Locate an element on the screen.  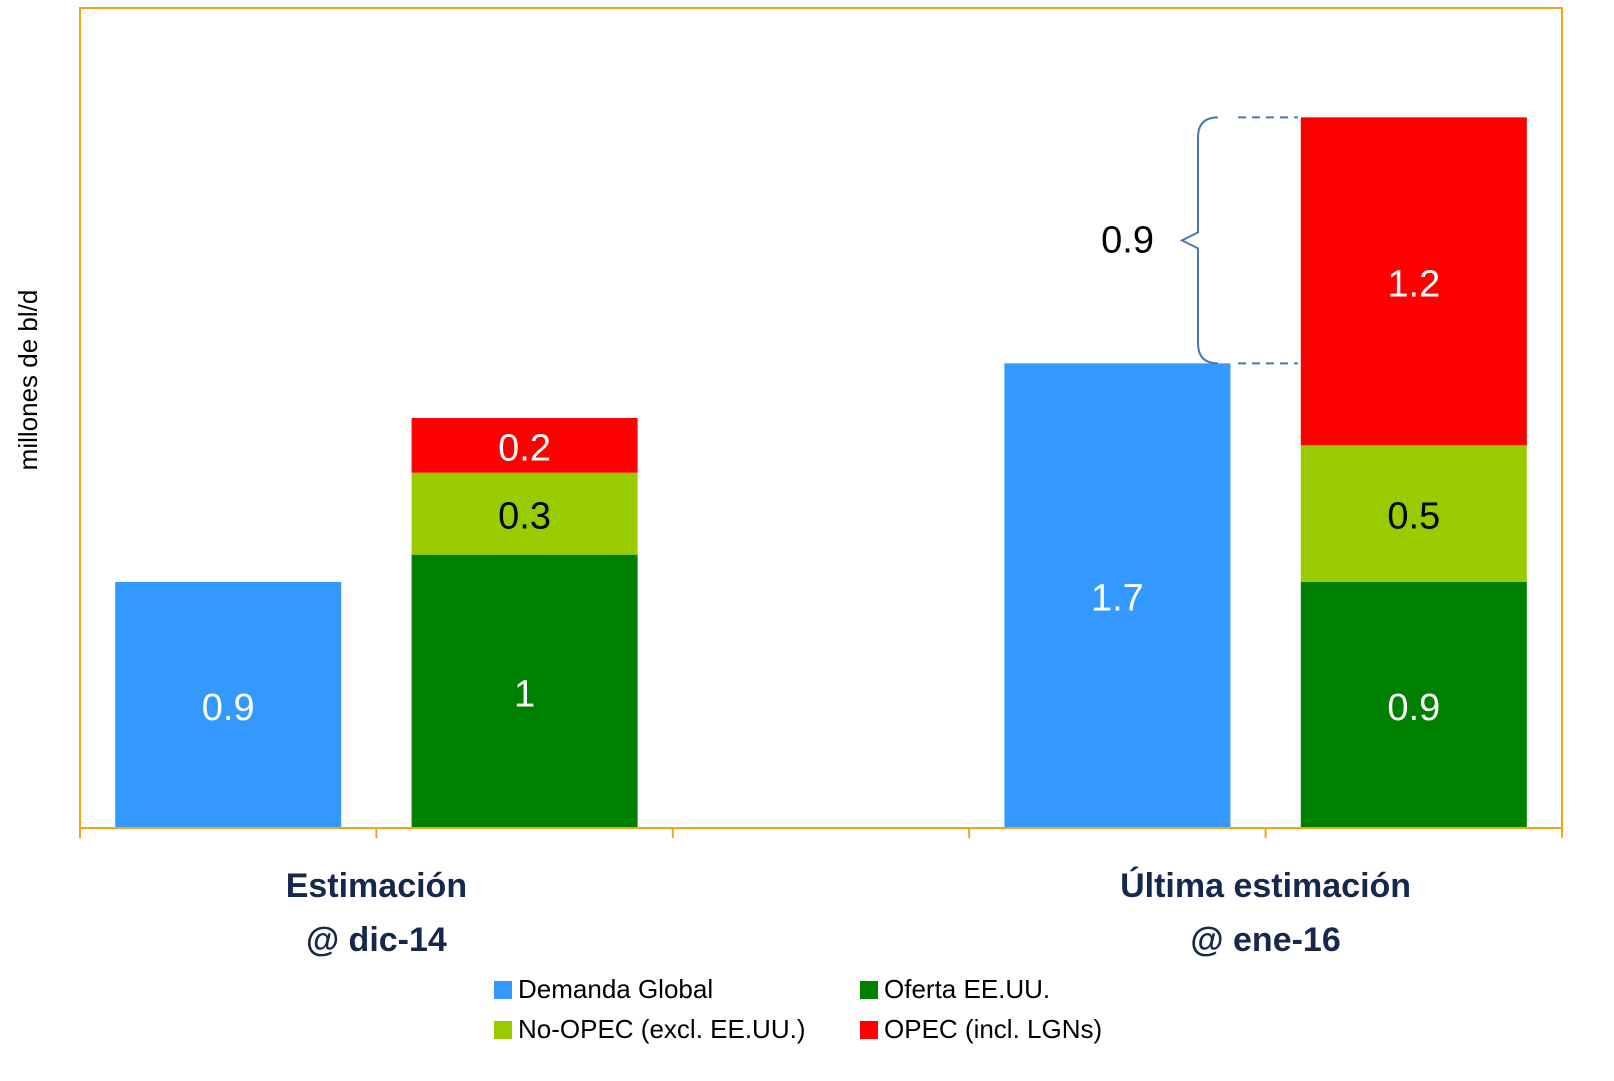
data-label: 1.7 is located at coordinates (1117, 599).